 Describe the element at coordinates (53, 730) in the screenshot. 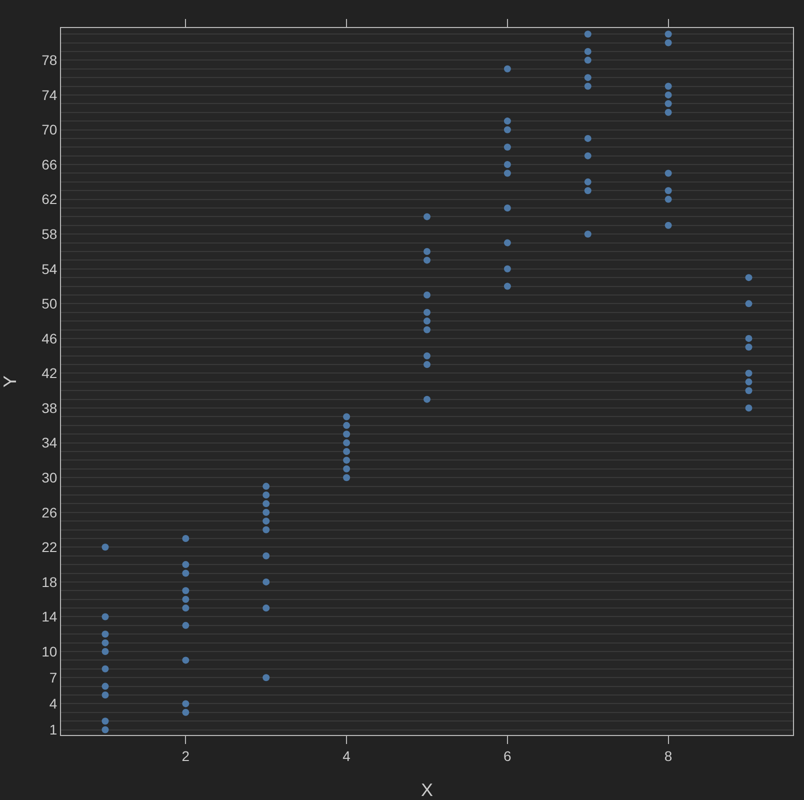

I see `y-tick-label: 1` at that location.